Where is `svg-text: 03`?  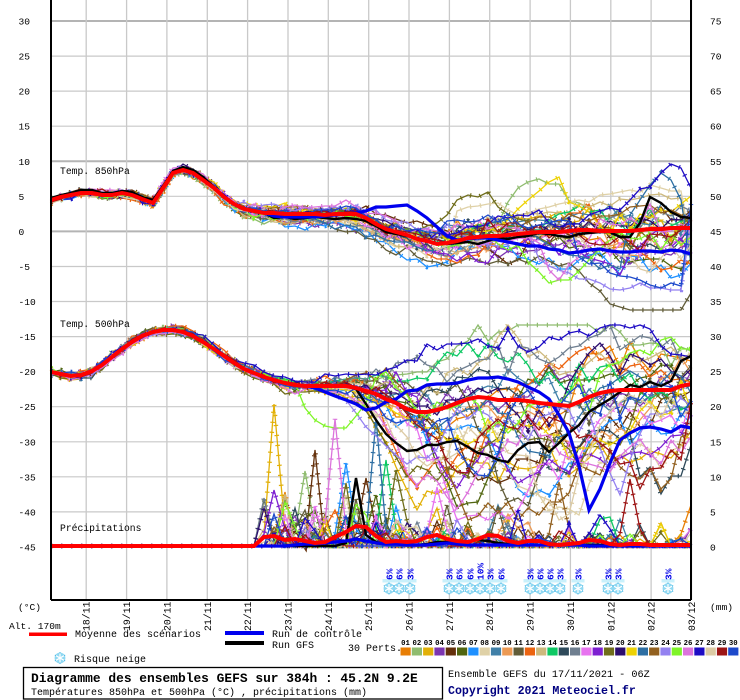
svg-text: 03 is located at coordinates (428, 644).